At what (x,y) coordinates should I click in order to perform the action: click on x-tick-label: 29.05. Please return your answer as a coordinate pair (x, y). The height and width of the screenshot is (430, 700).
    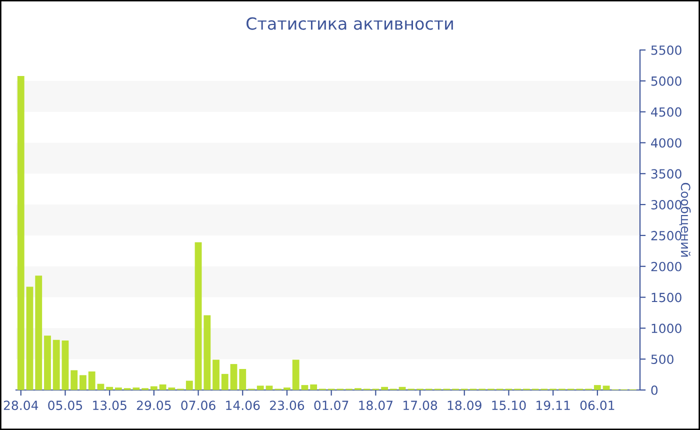
    Looking at the image, I should click on (153, 405).